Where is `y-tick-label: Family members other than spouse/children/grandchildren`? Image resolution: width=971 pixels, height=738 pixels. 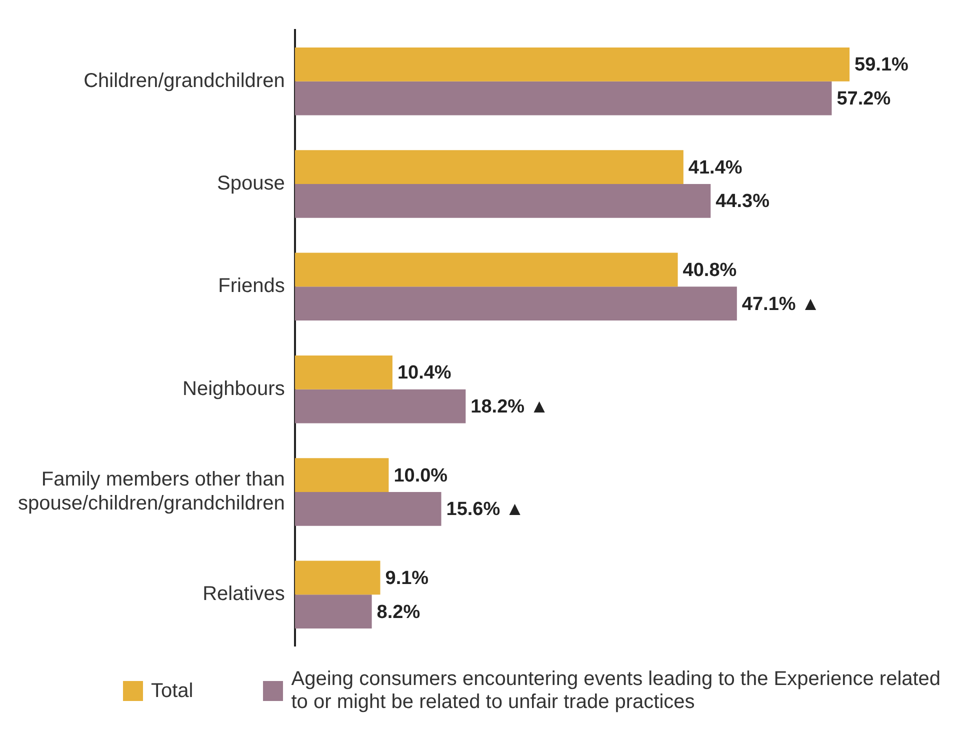
y-tick-label: Family members other than spouse/children/grandchildren is located at coordinates (151, 491).